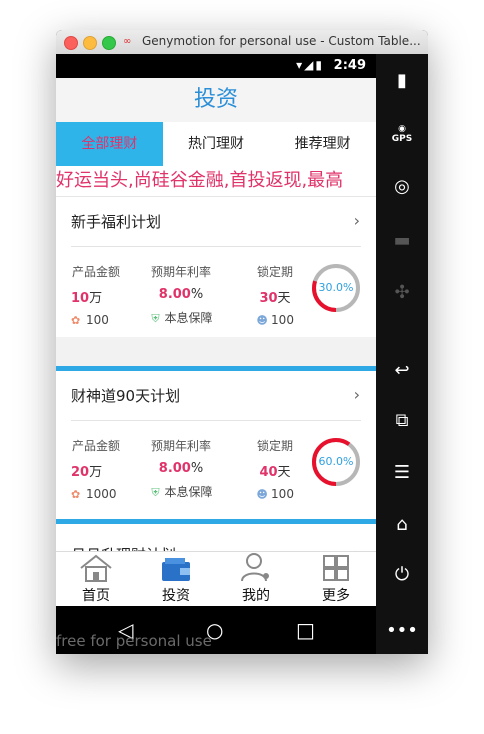  What do you see at coordinates (322, 144) in the screenshot?
I see `tab-recommended-products: 推荐理财` at bounding box center [322, 144].